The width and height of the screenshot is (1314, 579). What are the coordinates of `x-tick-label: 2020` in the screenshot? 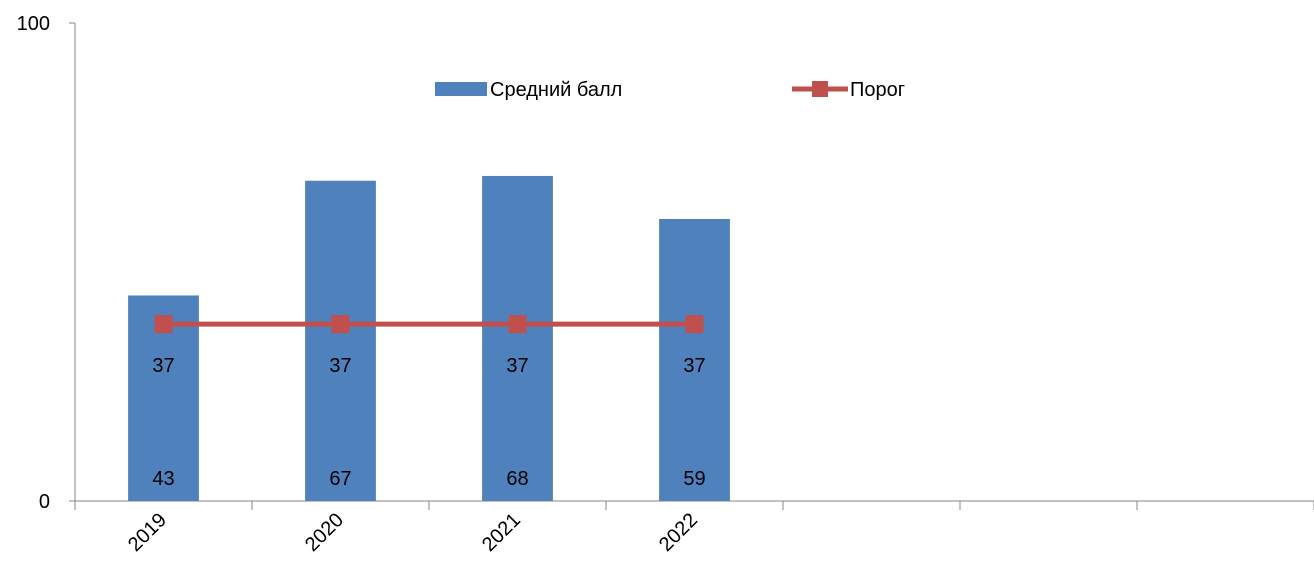 It's located at (324, 532).